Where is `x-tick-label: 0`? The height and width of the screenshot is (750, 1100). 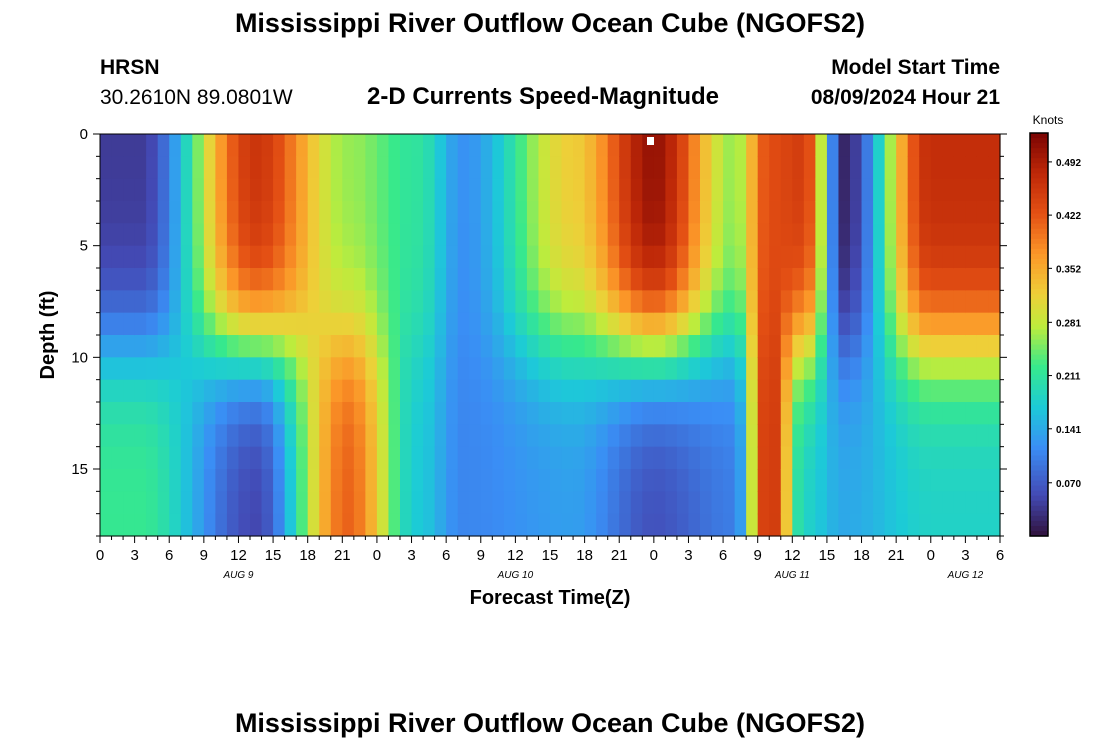
x-tick-label: 0 is located at coordinates (100, 555).